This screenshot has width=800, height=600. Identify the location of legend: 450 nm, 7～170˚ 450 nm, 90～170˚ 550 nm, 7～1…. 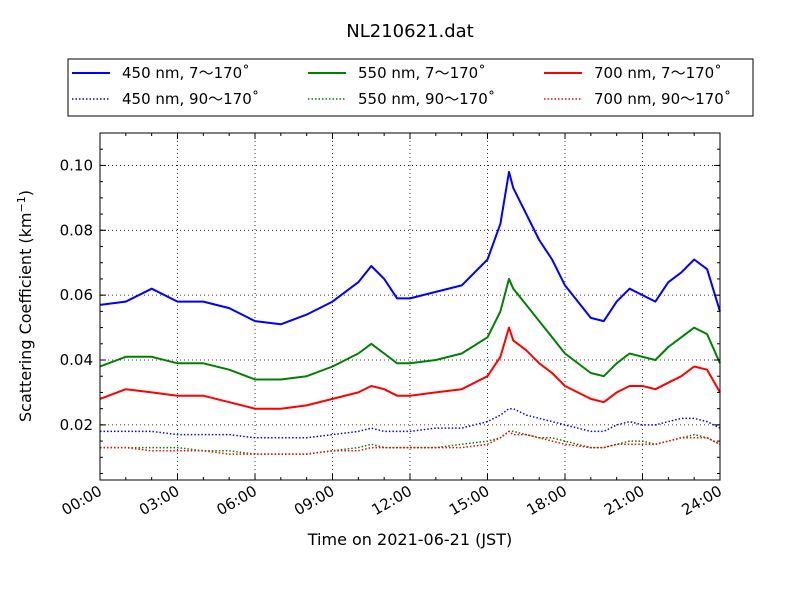
(410, 87).